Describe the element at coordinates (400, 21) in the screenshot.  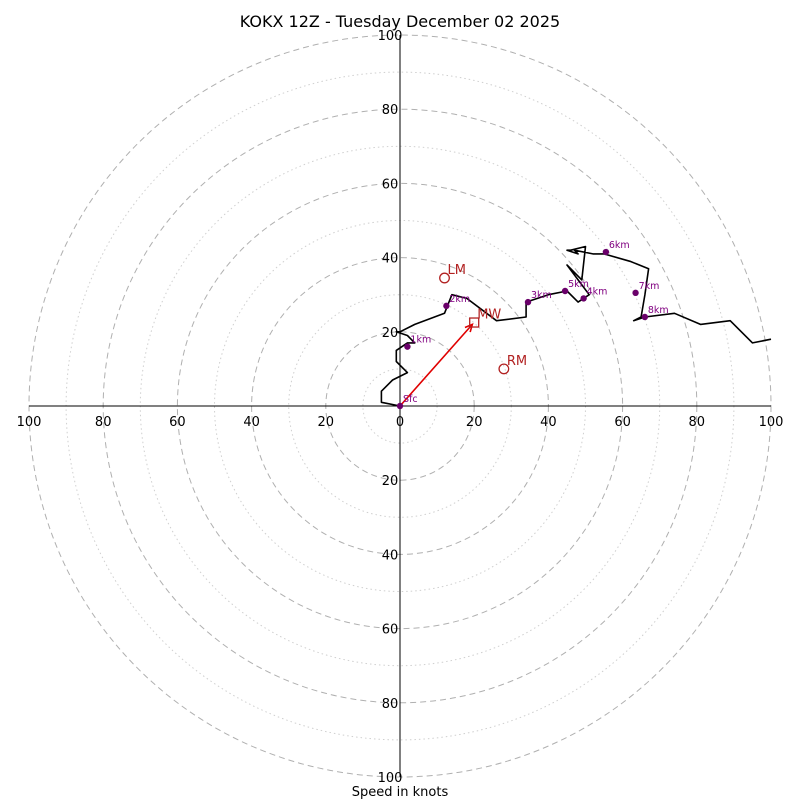
I see `chart-title: KOKX 12Z - Tuesday December 02 2025` at that location.